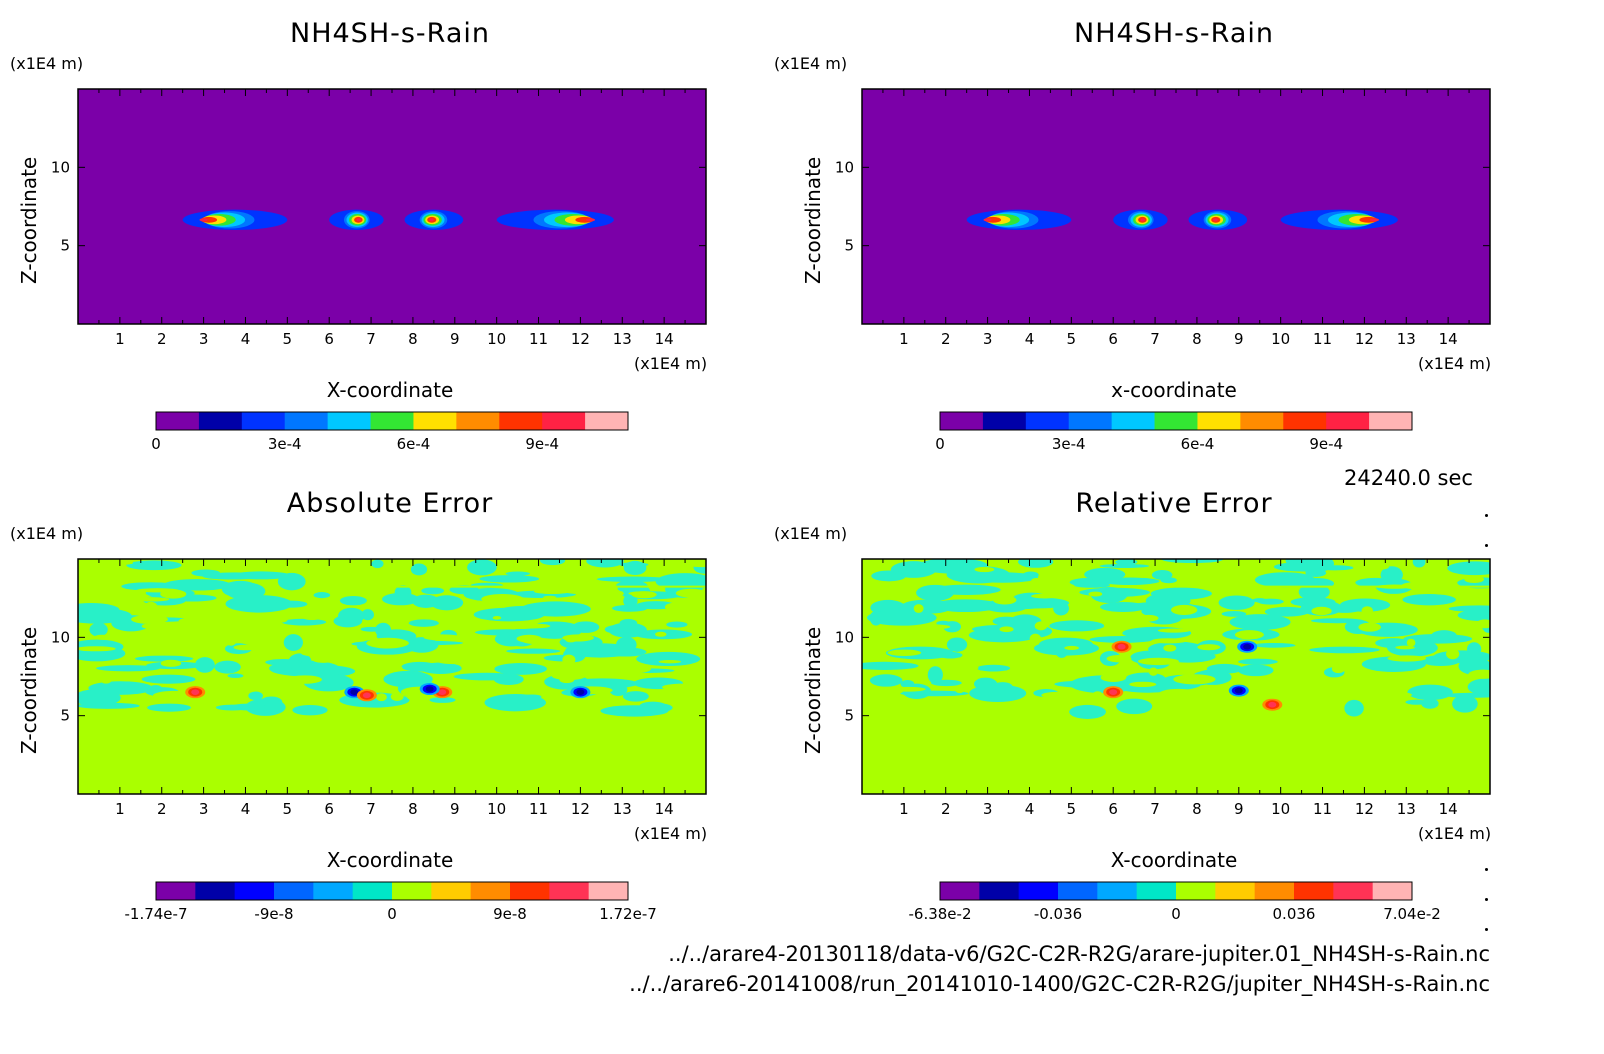 This screenshot has height=1054, width=1604. I want to click on x-tick-label: 12, so click(580, 339).